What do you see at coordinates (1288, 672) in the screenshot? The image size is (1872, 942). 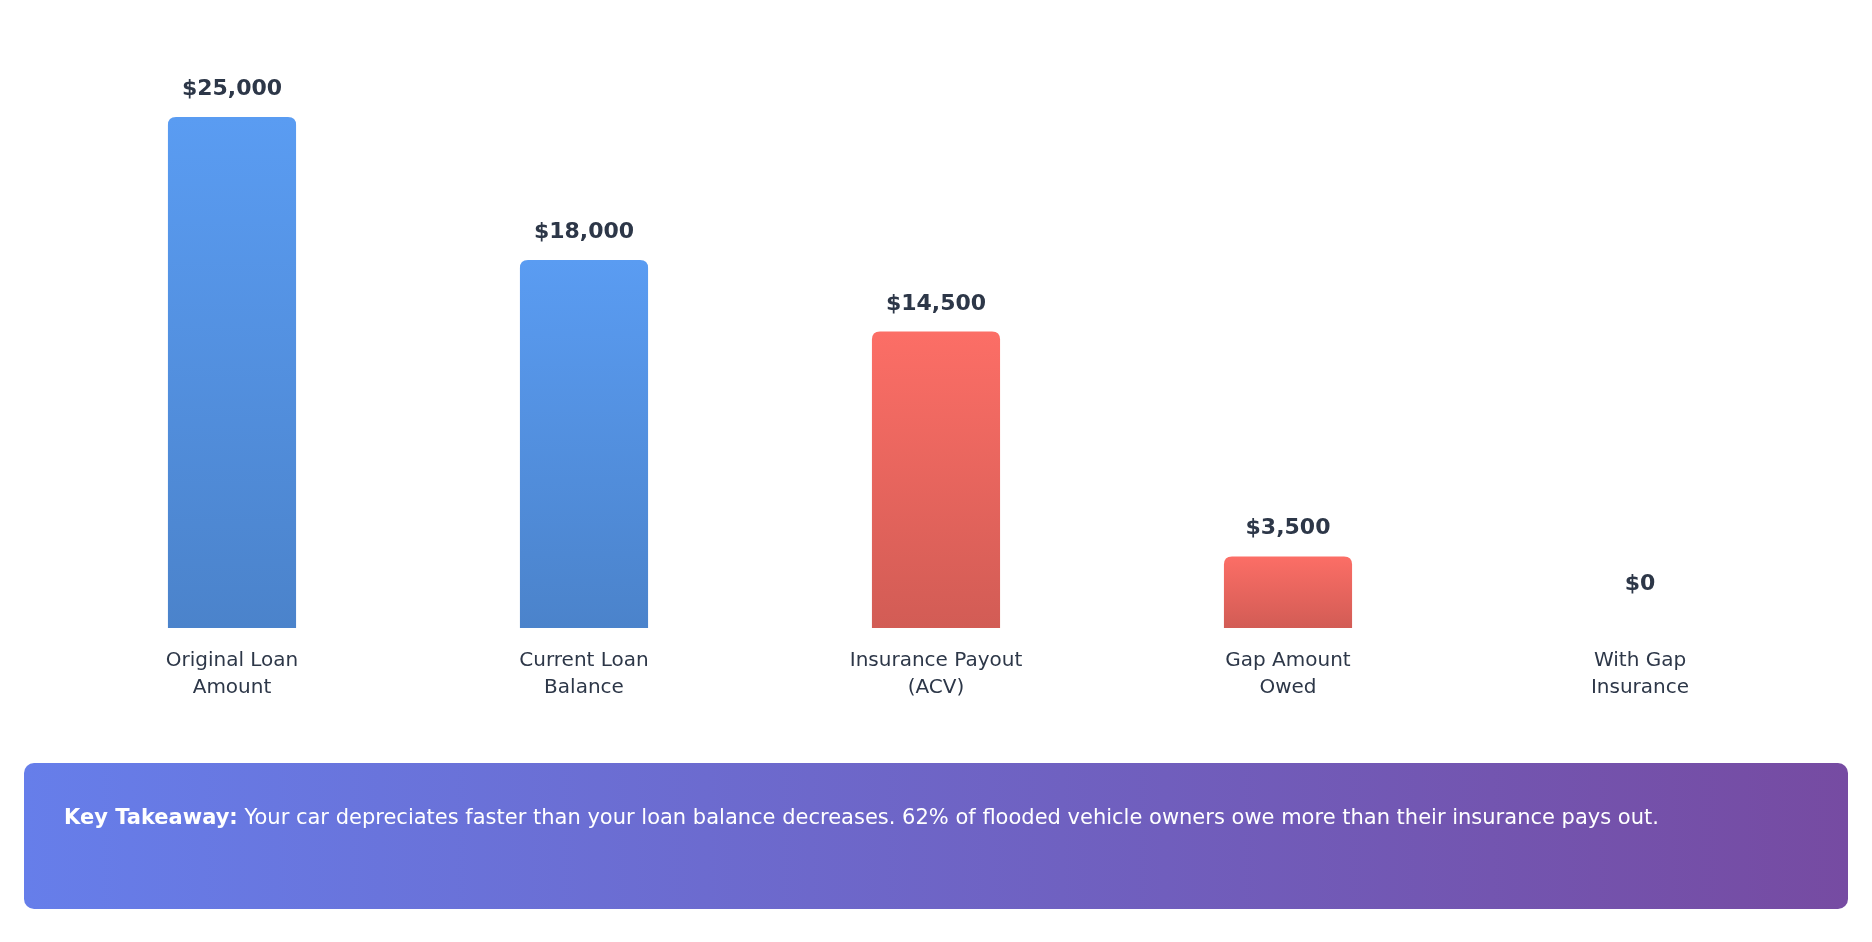 I see `x-tick-label: Gap Amount Owed` at bounding box center [1288, 672].